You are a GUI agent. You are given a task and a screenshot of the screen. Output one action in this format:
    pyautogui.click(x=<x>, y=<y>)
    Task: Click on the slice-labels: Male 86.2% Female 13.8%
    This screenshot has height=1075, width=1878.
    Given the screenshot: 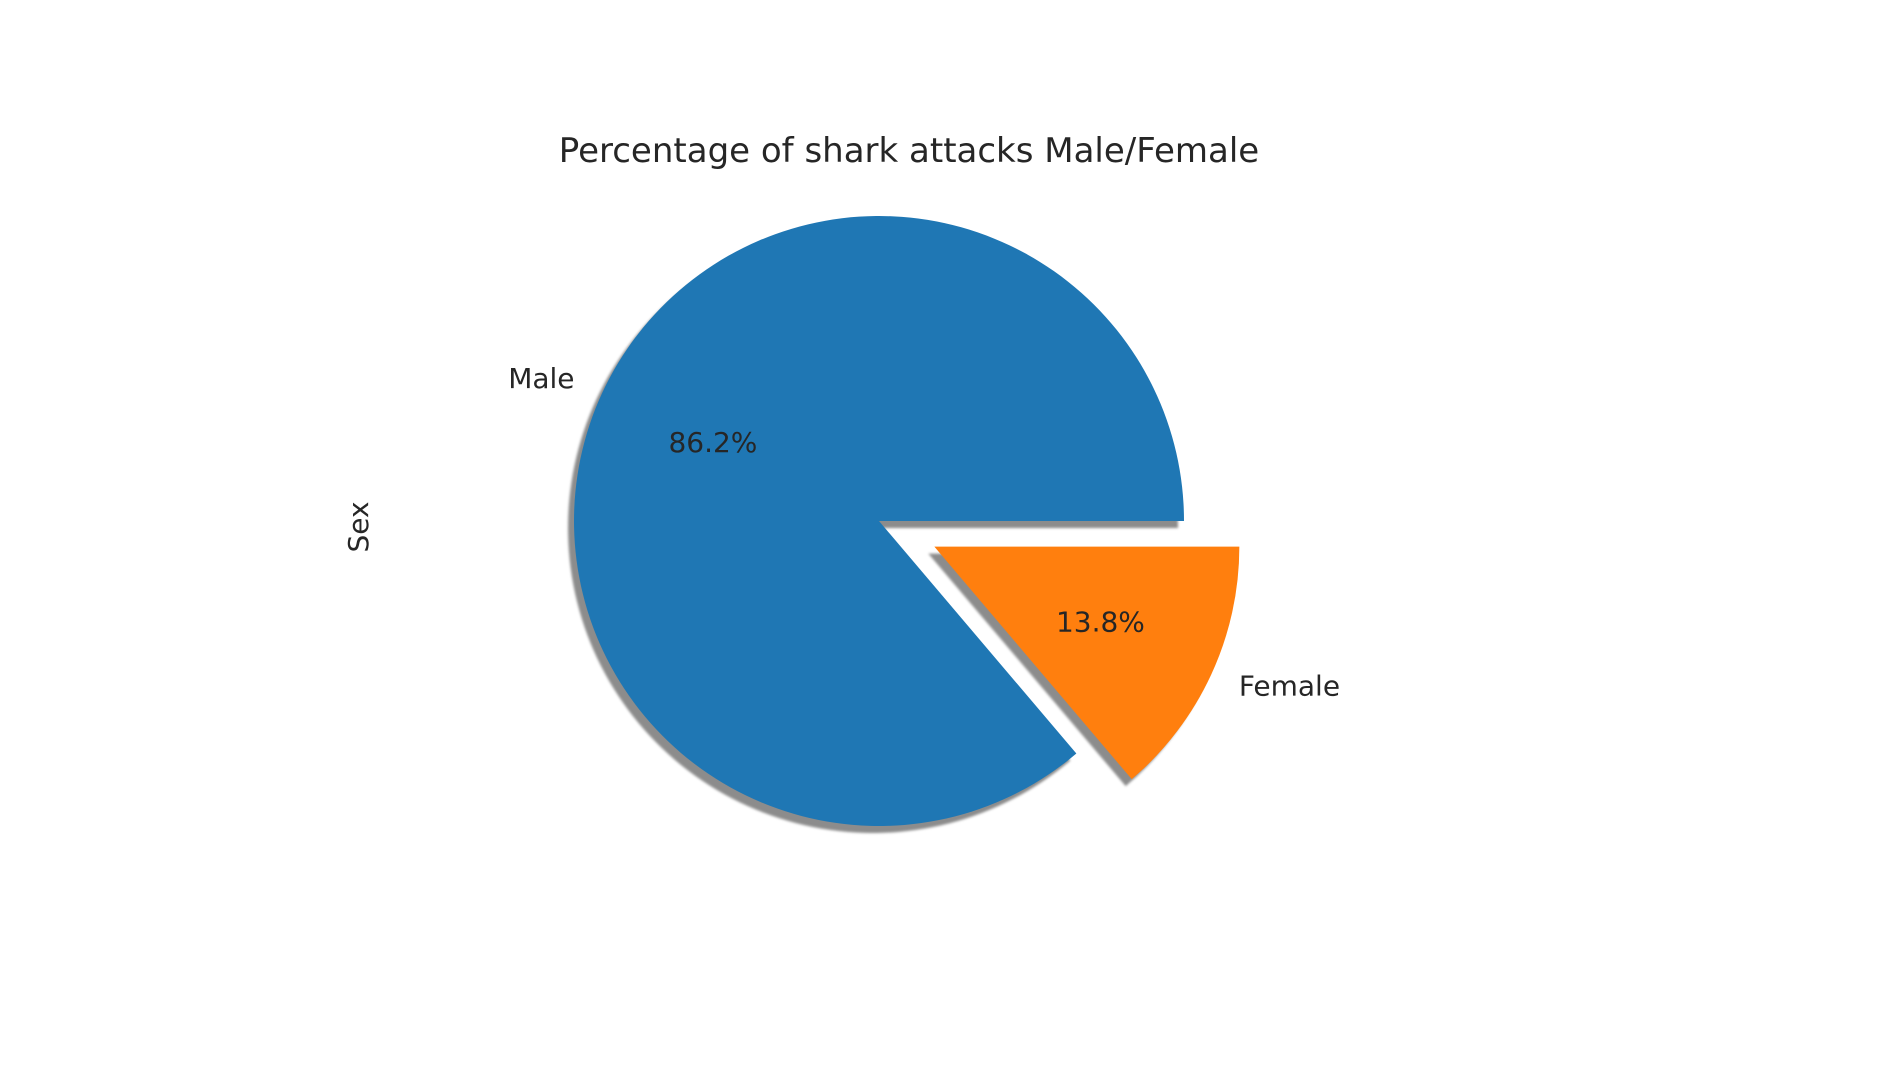 What is the action you would take?
    pyautogui.click(x=924, y=532)
    